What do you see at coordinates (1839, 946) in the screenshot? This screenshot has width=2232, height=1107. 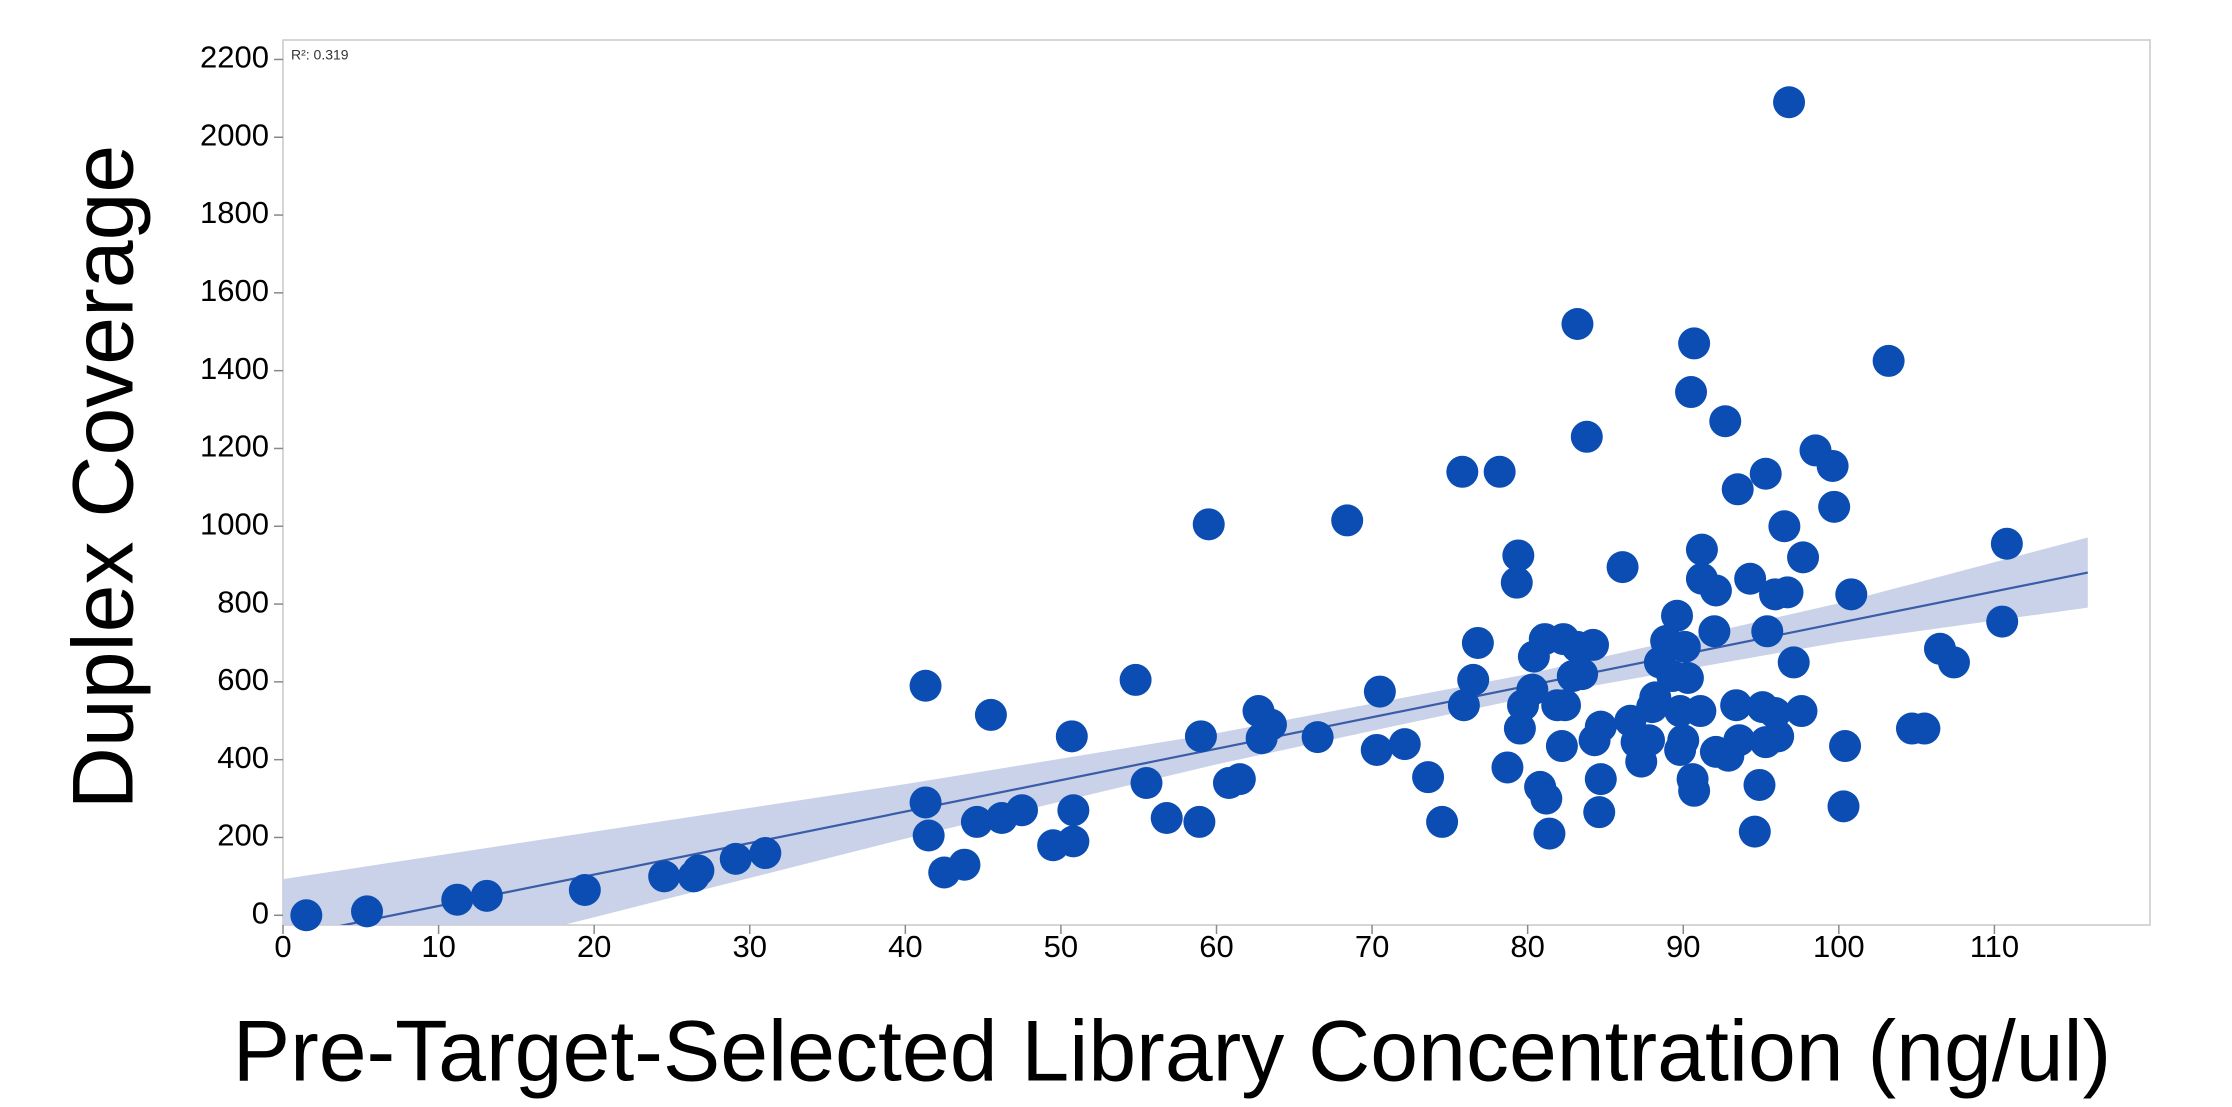 I see `x-tick-label: 100` at bounding box center [1839, 946].